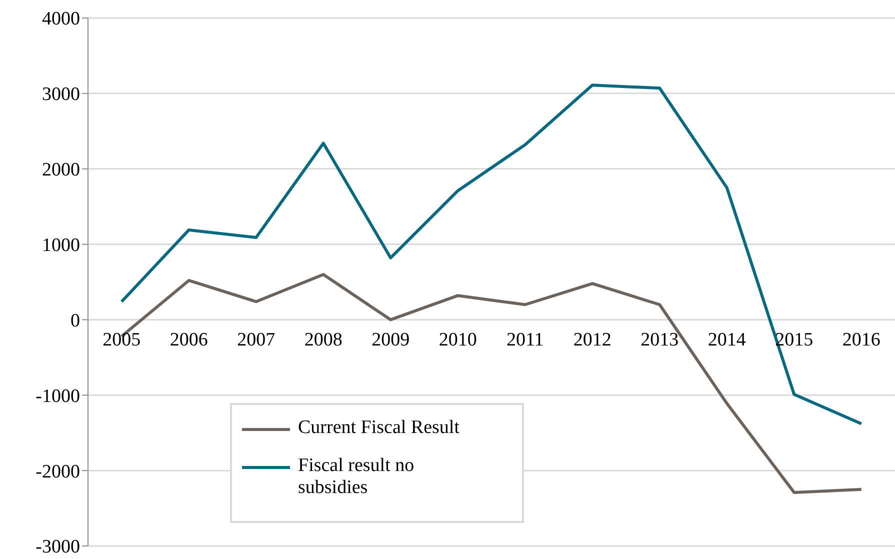  What do you see at coordinates (592, 340) in the screenshot?
I see `x-tick-label: 2012` at bounding box center [592, 340].